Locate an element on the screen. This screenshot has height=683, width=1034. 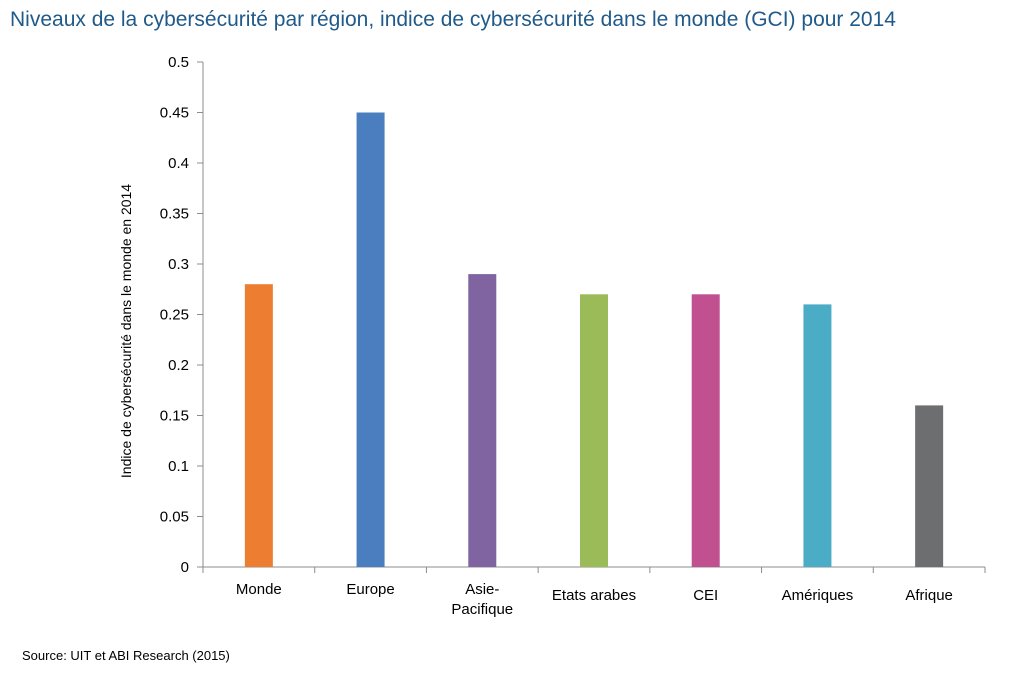
y-tick-label: 0.05 is located at coordinates (174, 517).